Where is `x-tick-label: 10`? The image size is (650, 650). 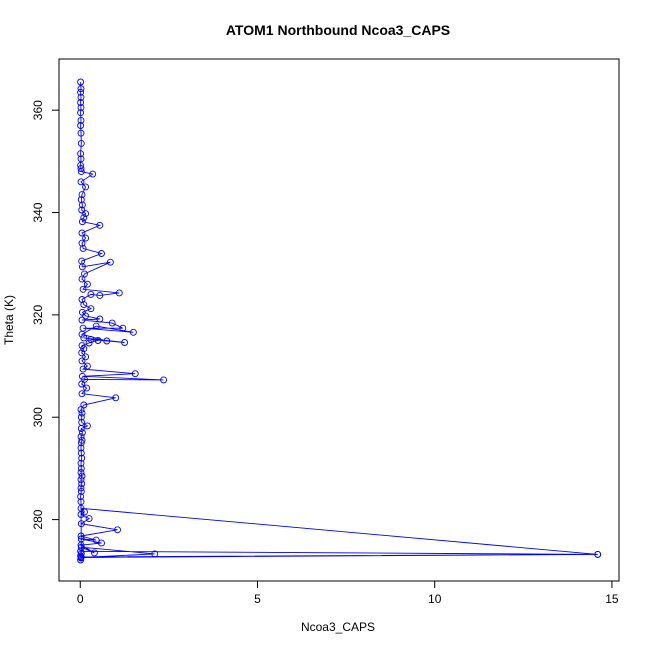
x-tick-label: 10 is located at coordinates (435, 599).